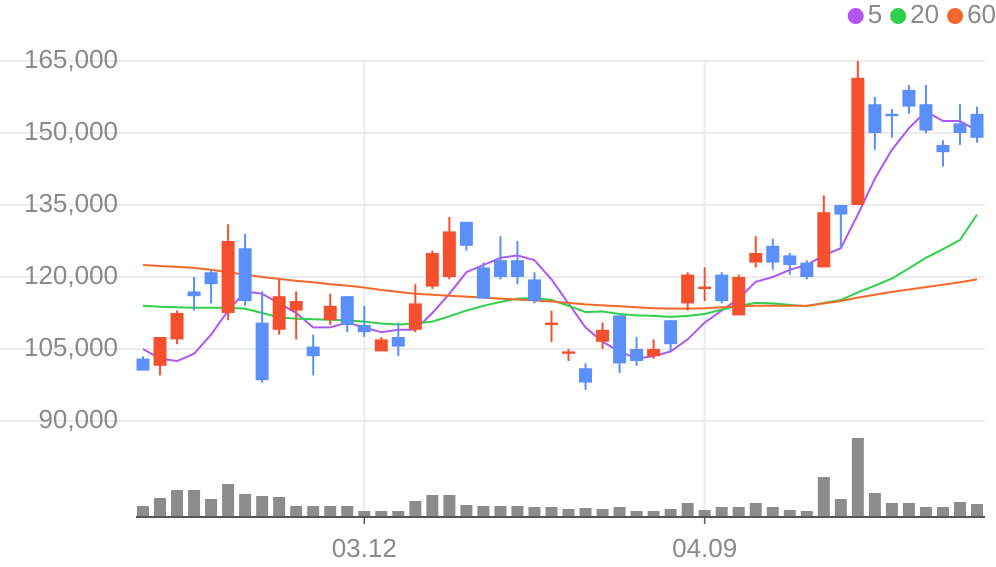 This screenshot has width=996, height=567. Describe the element at coordinates (924, 14) in the screenshot. I see `legend-label: 20` at that location.